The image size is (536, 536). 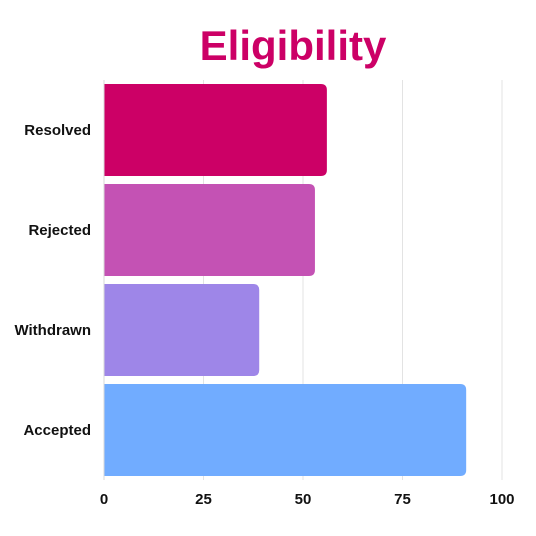 What do you see at coordinates (52, 280) in the screenshot?
I see `category-labels: Resolved Rejected Withdrawn Accepted` at bounding box center [52, 280].